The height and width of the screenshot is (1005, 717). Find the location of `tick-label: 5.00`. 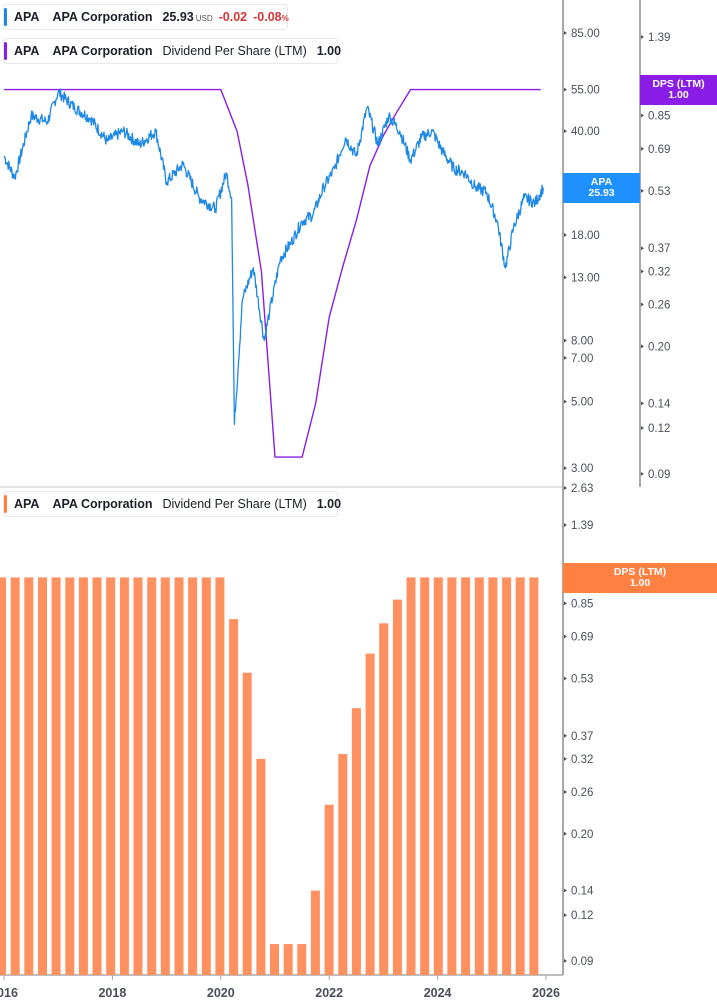

tick-label: 5.00 is located at coordinates (582, 403).